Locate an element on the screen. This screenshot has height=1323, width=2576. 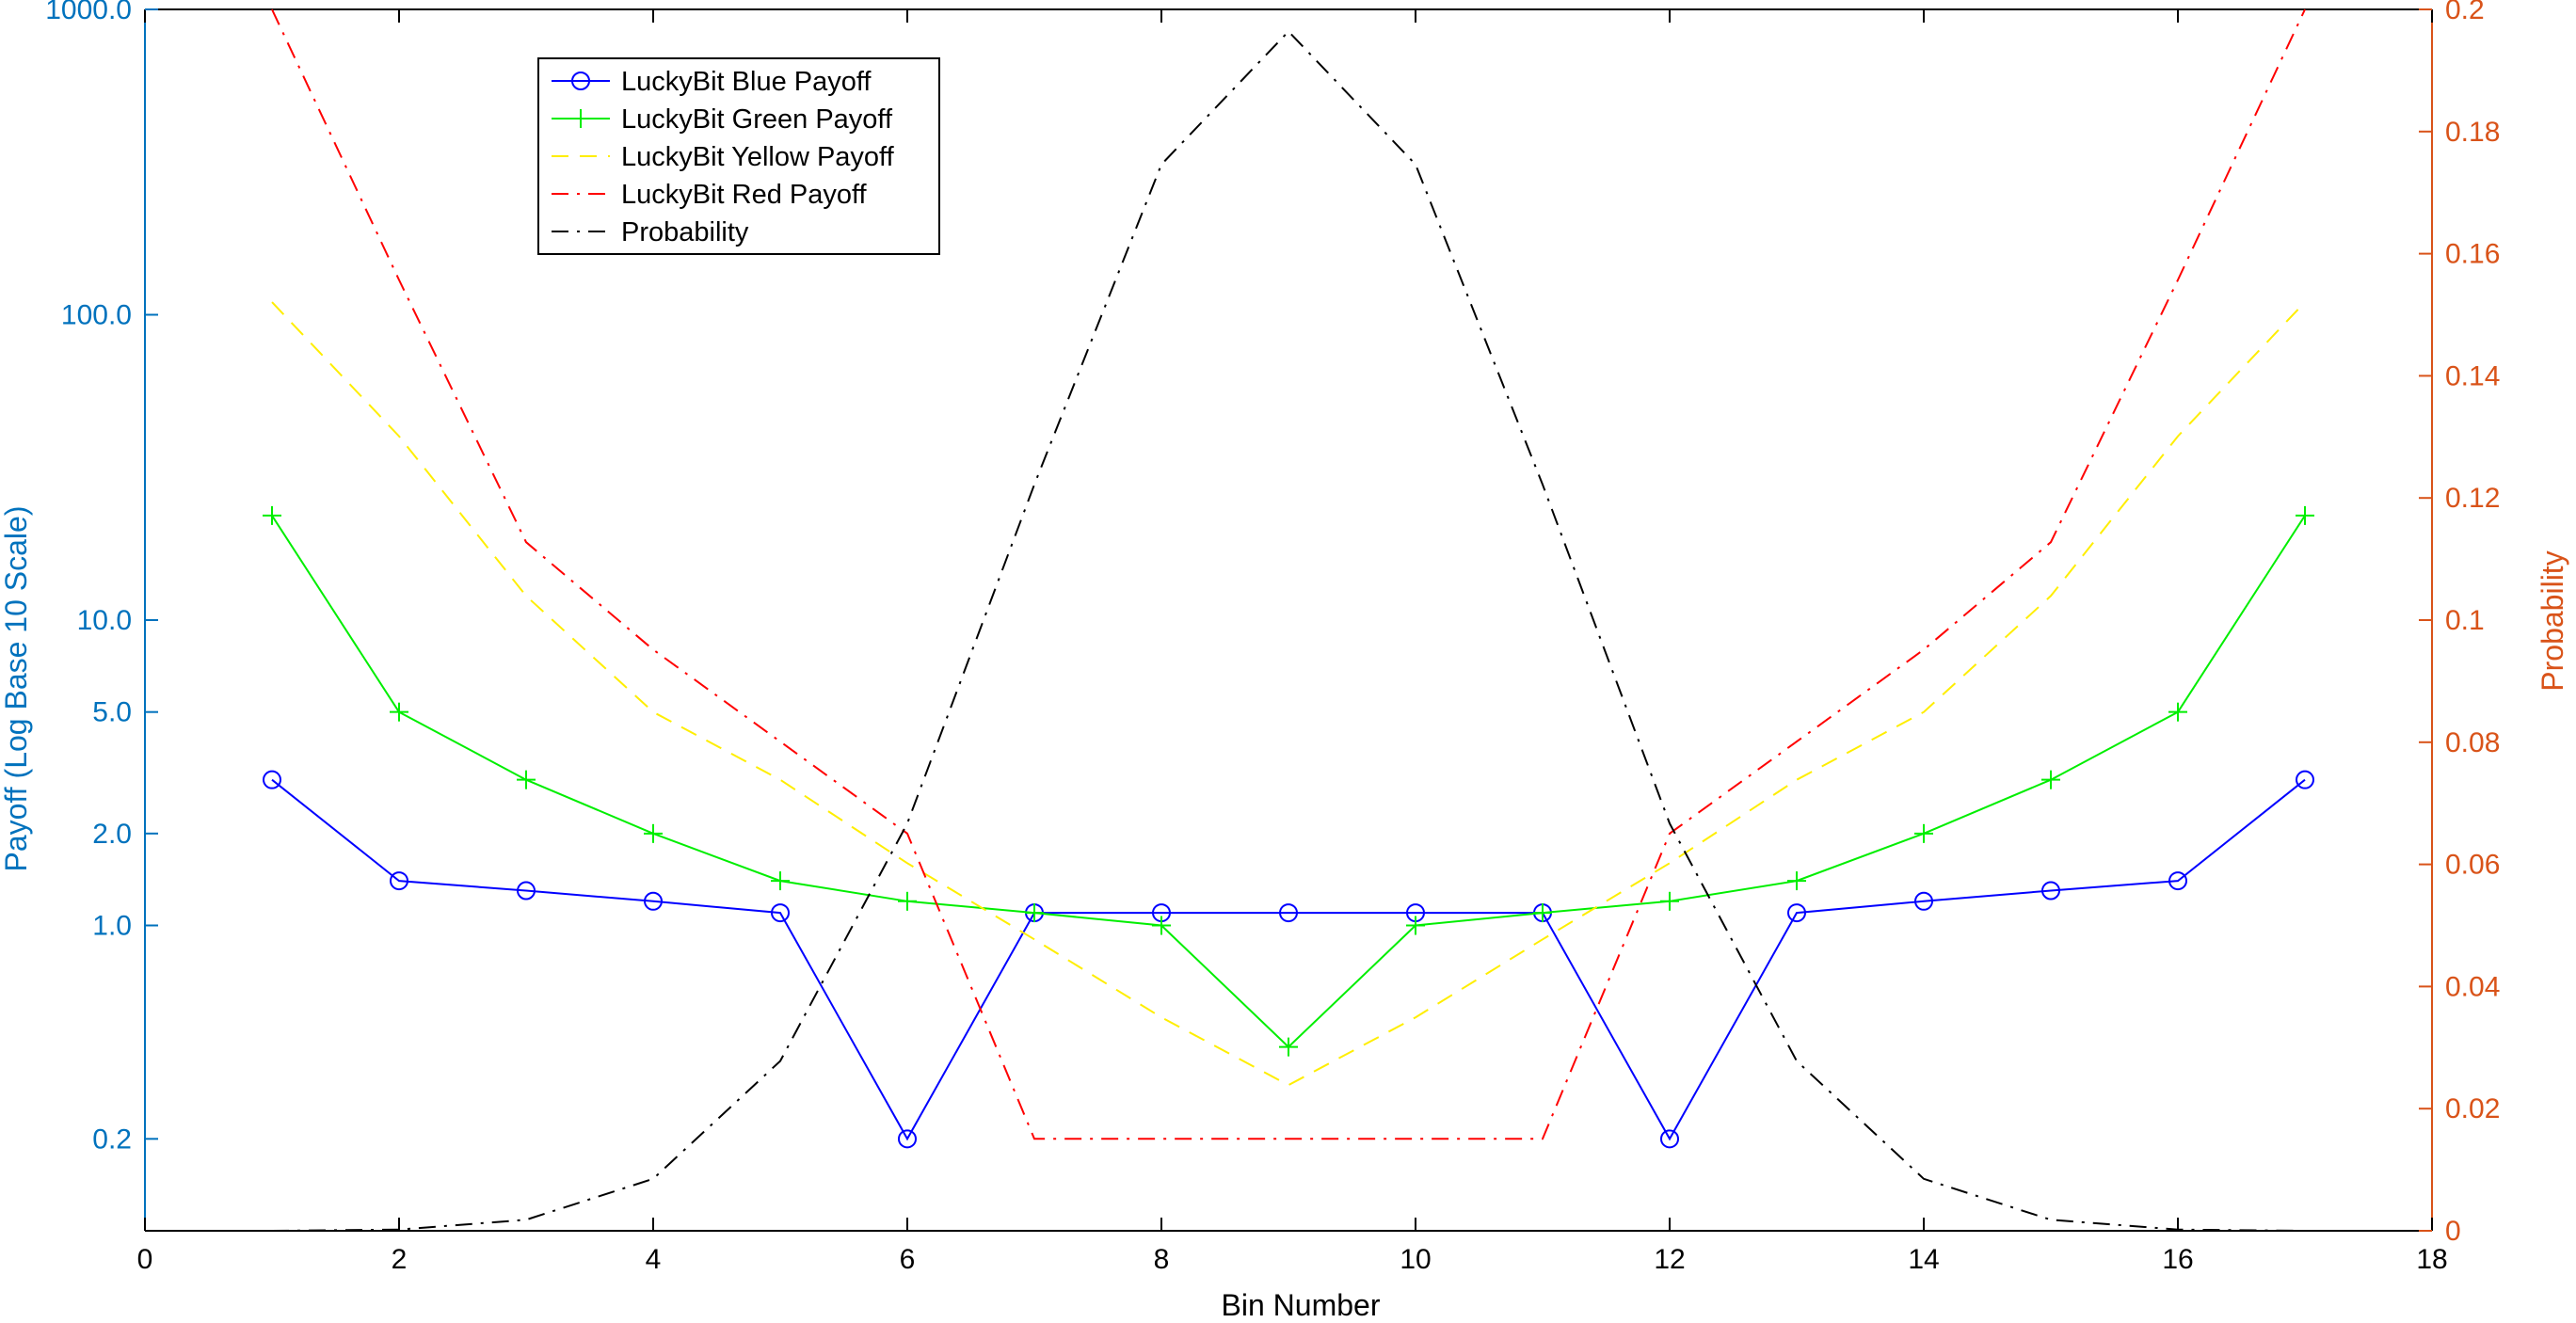
y-right-tick-label: 0.04 is located at coordinates (2472, 986).